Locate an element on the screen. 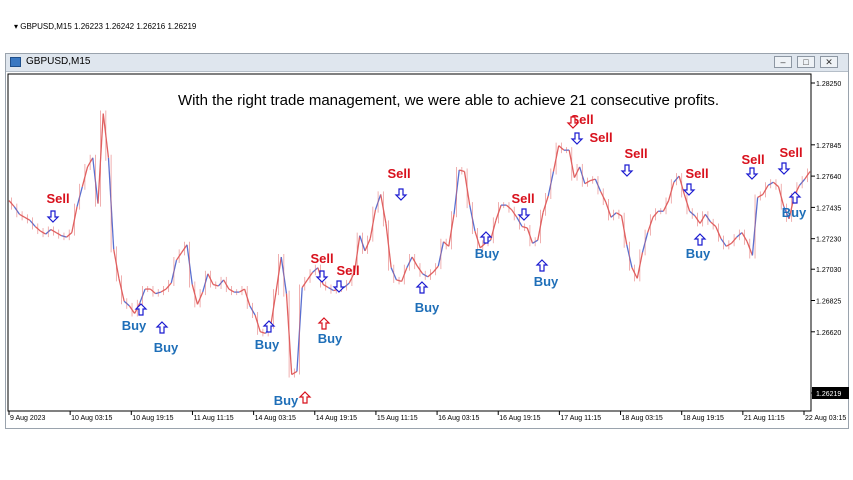 This screenshot has width=853, height=480. x-tick-label: 18 Aug 03:15 is located at coordinates (642, 418).